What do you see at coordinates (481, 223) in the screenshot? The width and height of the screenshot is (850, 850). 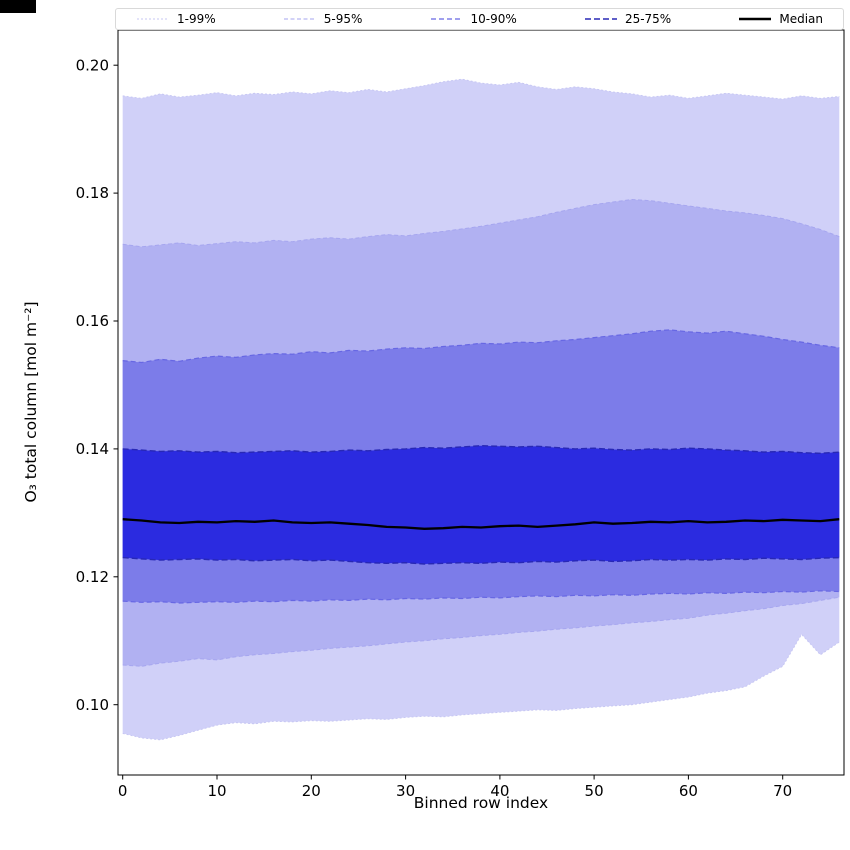 I see `percentile-line-p95` at bounding box center [481, 223].